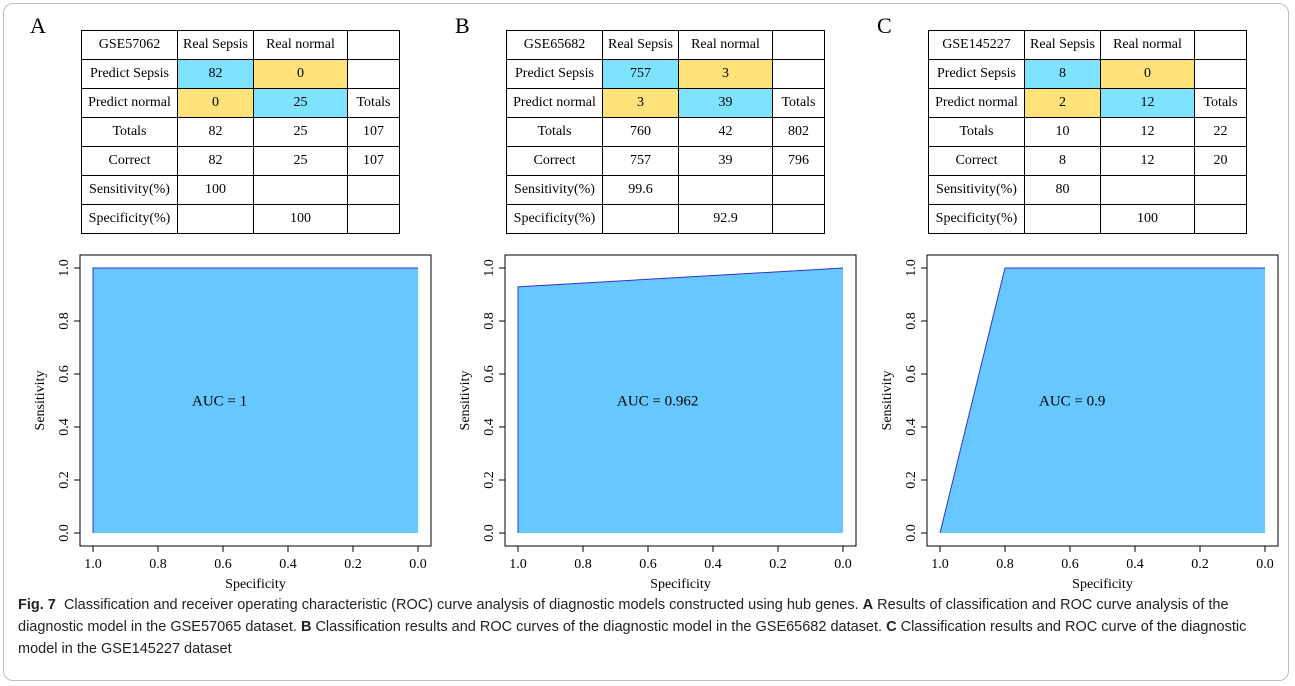 The image size is (1295, 686). What do you see at coordinates (1087, 45) in the screenshot?
I see `header-row: GSE145227 Real Sepsis Real normal` at bounding box center [1087, 45].